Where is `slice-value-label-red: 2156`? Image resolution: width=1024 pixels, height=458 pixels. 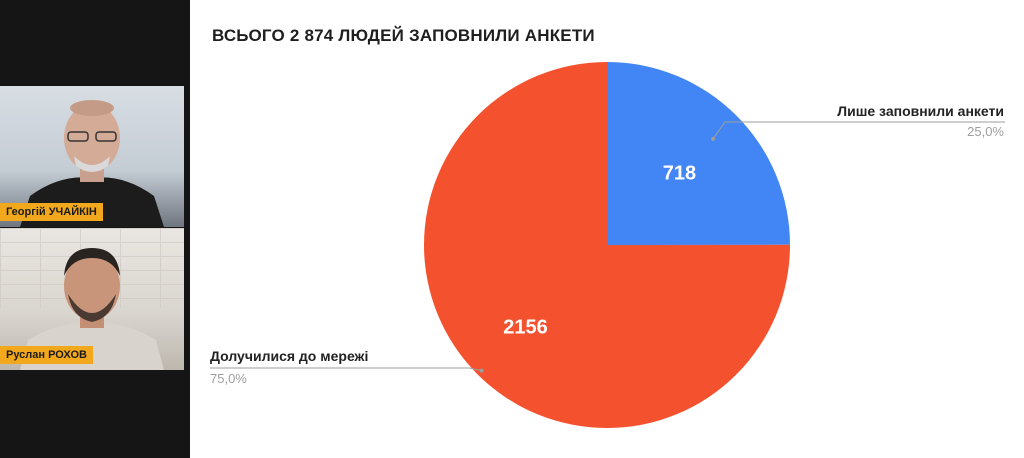
slice-value-label-red: 2156 is located at coordinates (525, 328).